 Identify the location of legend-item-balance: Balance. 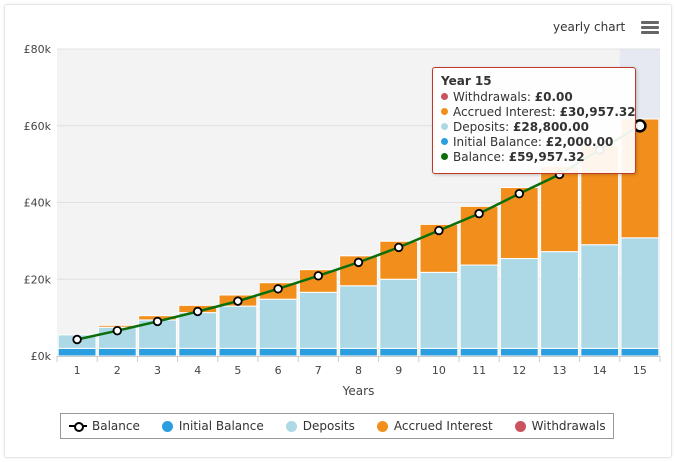
(104, 426).